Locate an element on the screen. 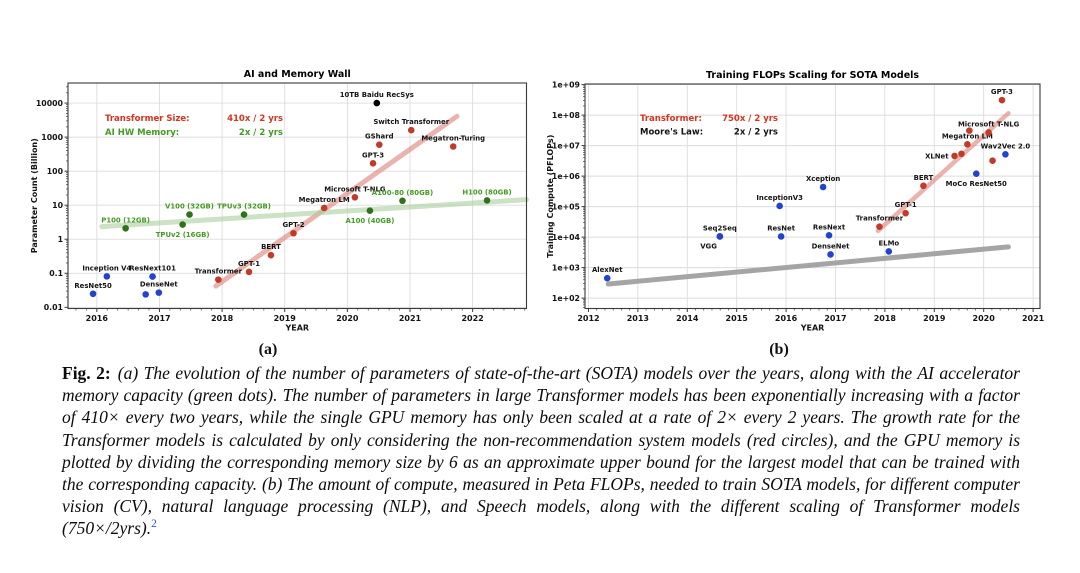 The height and width of the screenshot is (573, 1080). point-label: InceptionV3 is located at coordinates (779, 198).